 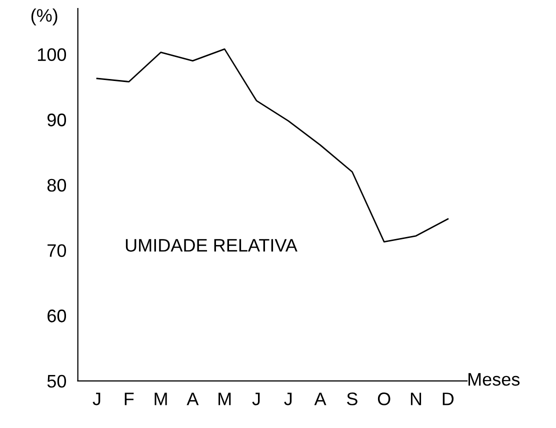 What do you see at coordinates (352, 399) in the screenshot?
I see `x-tick-label: S` at bounding box center [352, 399].